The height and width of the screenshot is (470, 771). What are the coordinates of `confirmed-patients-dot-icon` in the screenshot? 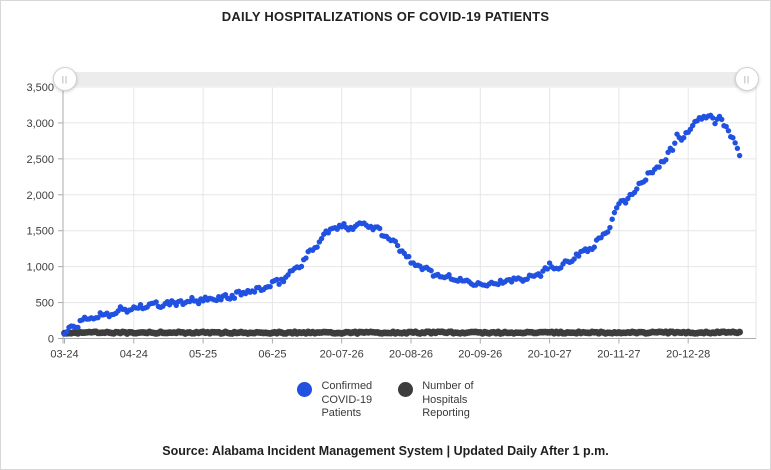 It's located at (305, 389).